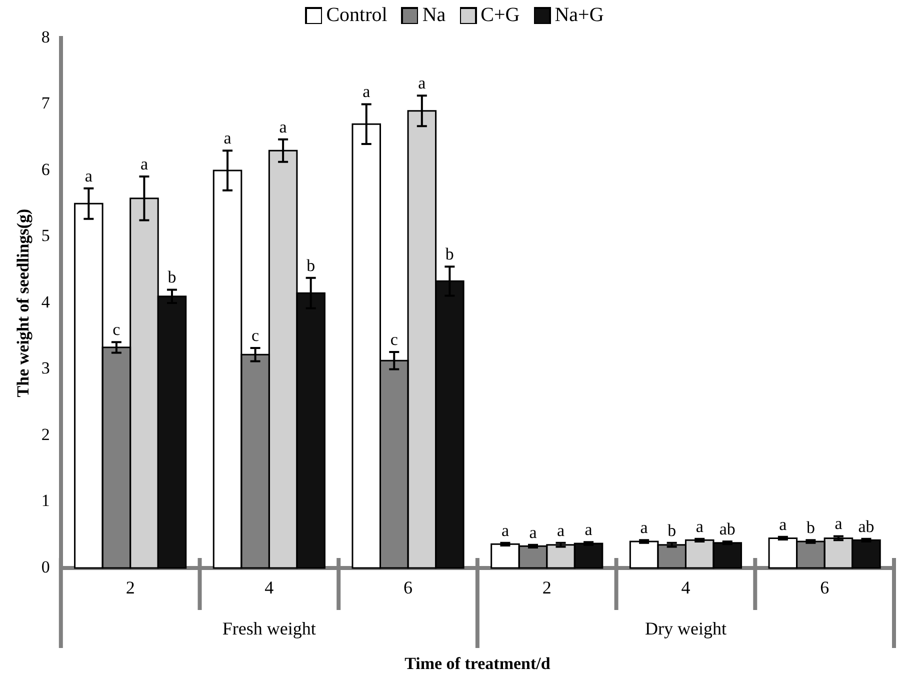 Image resolution: width=909 pixels, height=679 pixels. I want to click on y-tick-label: 0, so click(45, 566).